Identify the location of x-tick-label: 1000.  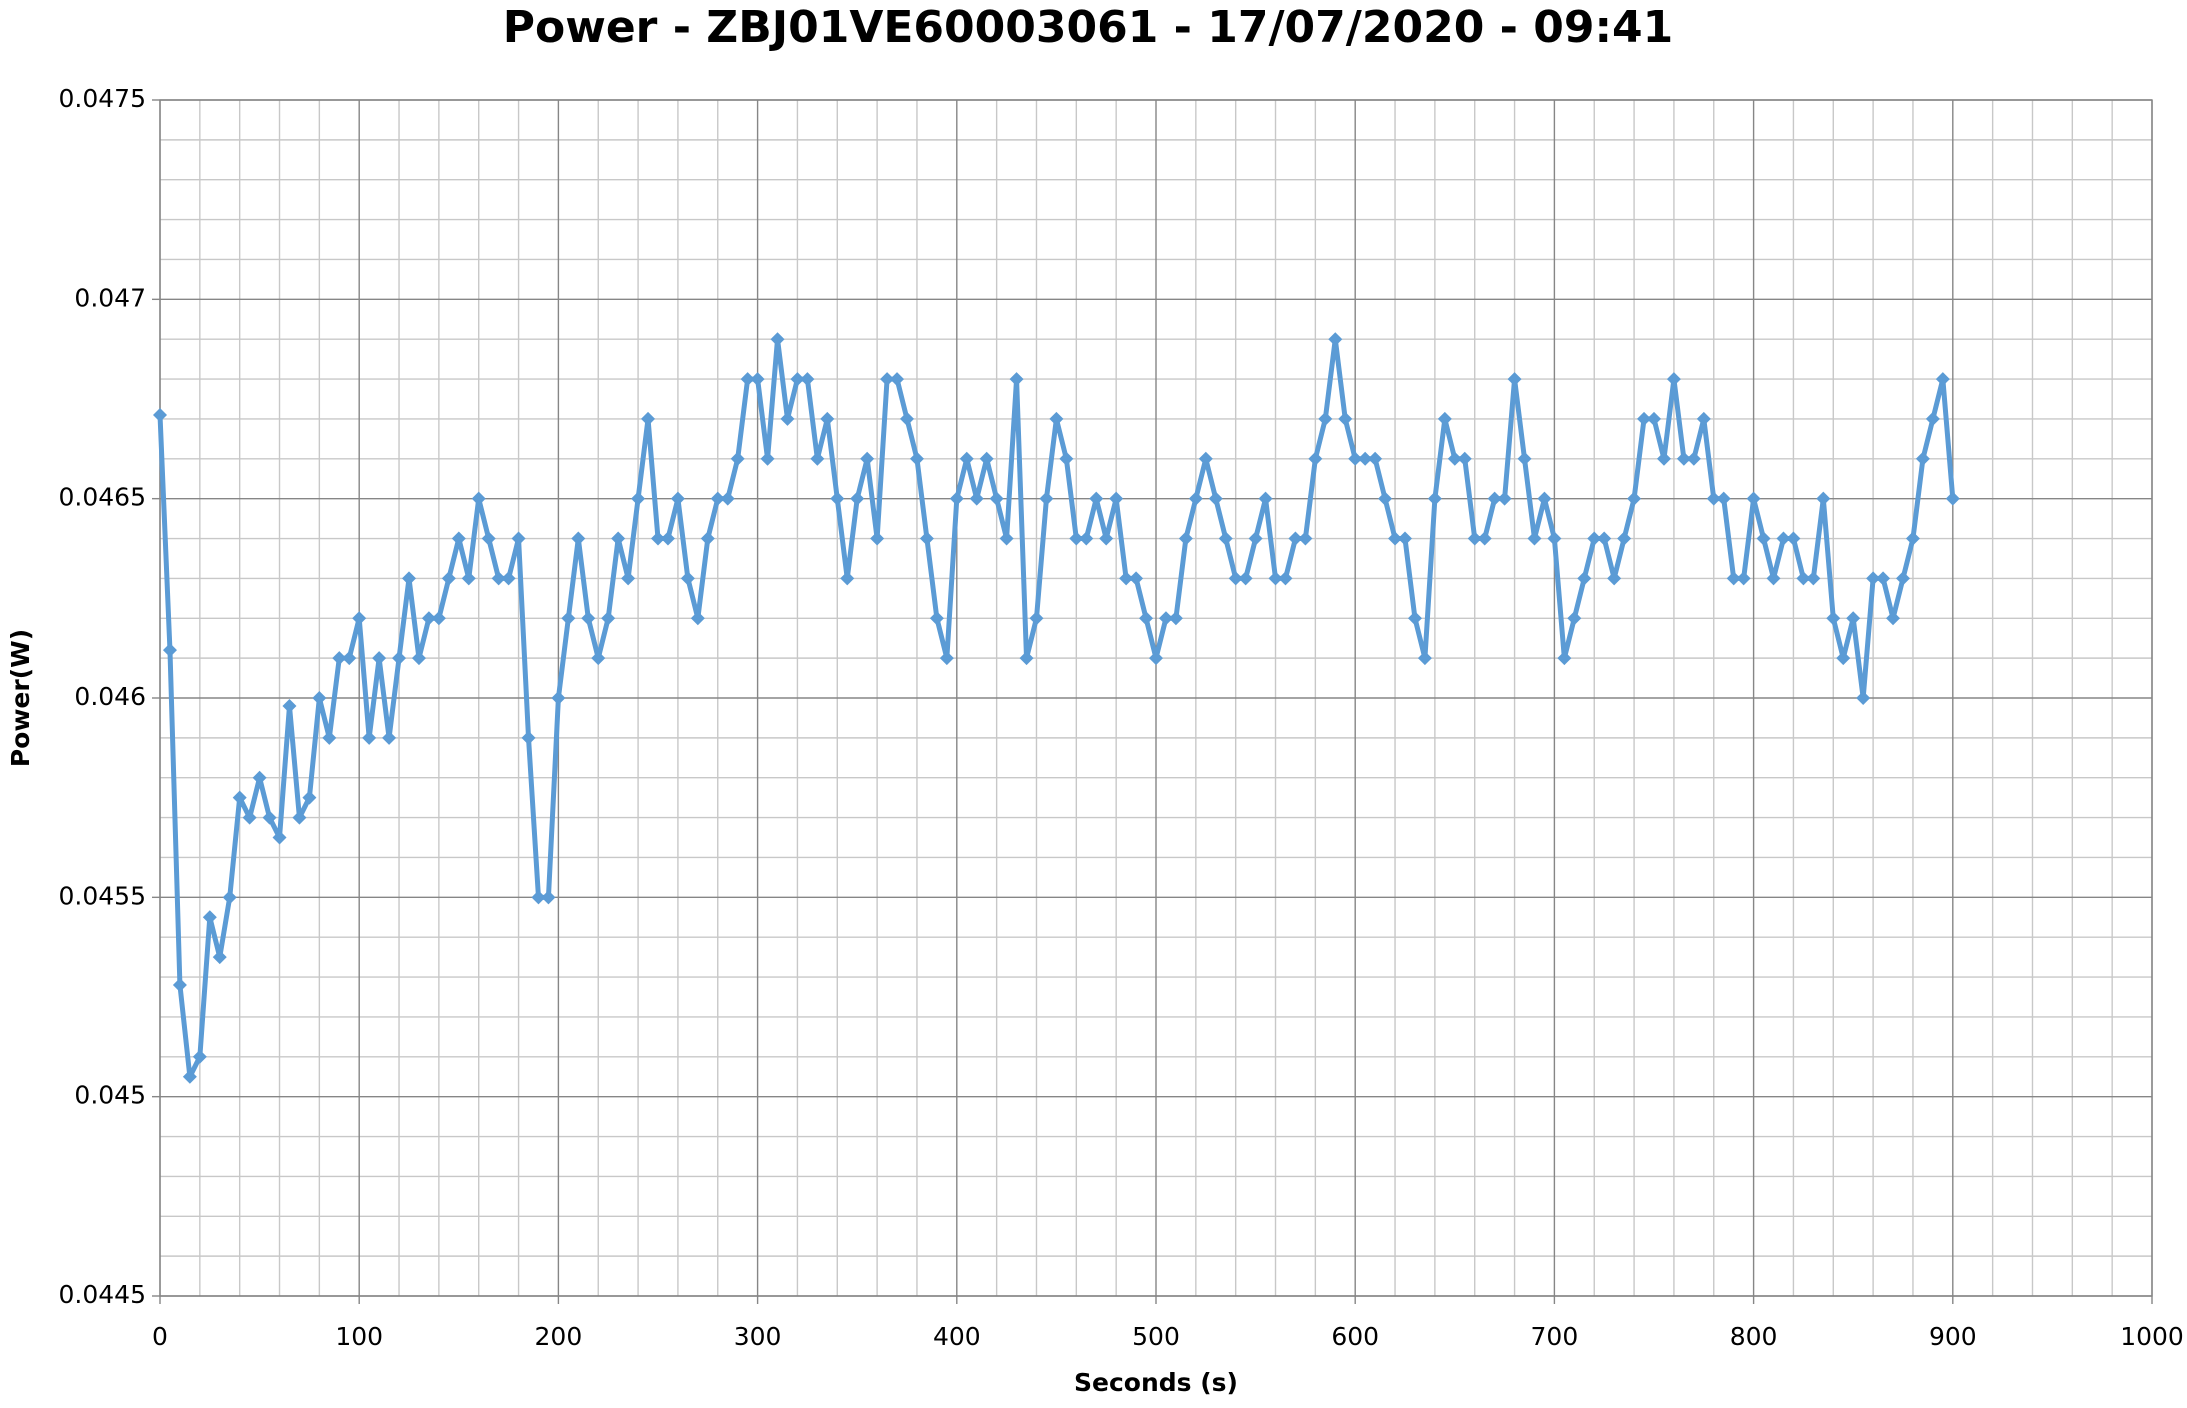
(2152, 1336).